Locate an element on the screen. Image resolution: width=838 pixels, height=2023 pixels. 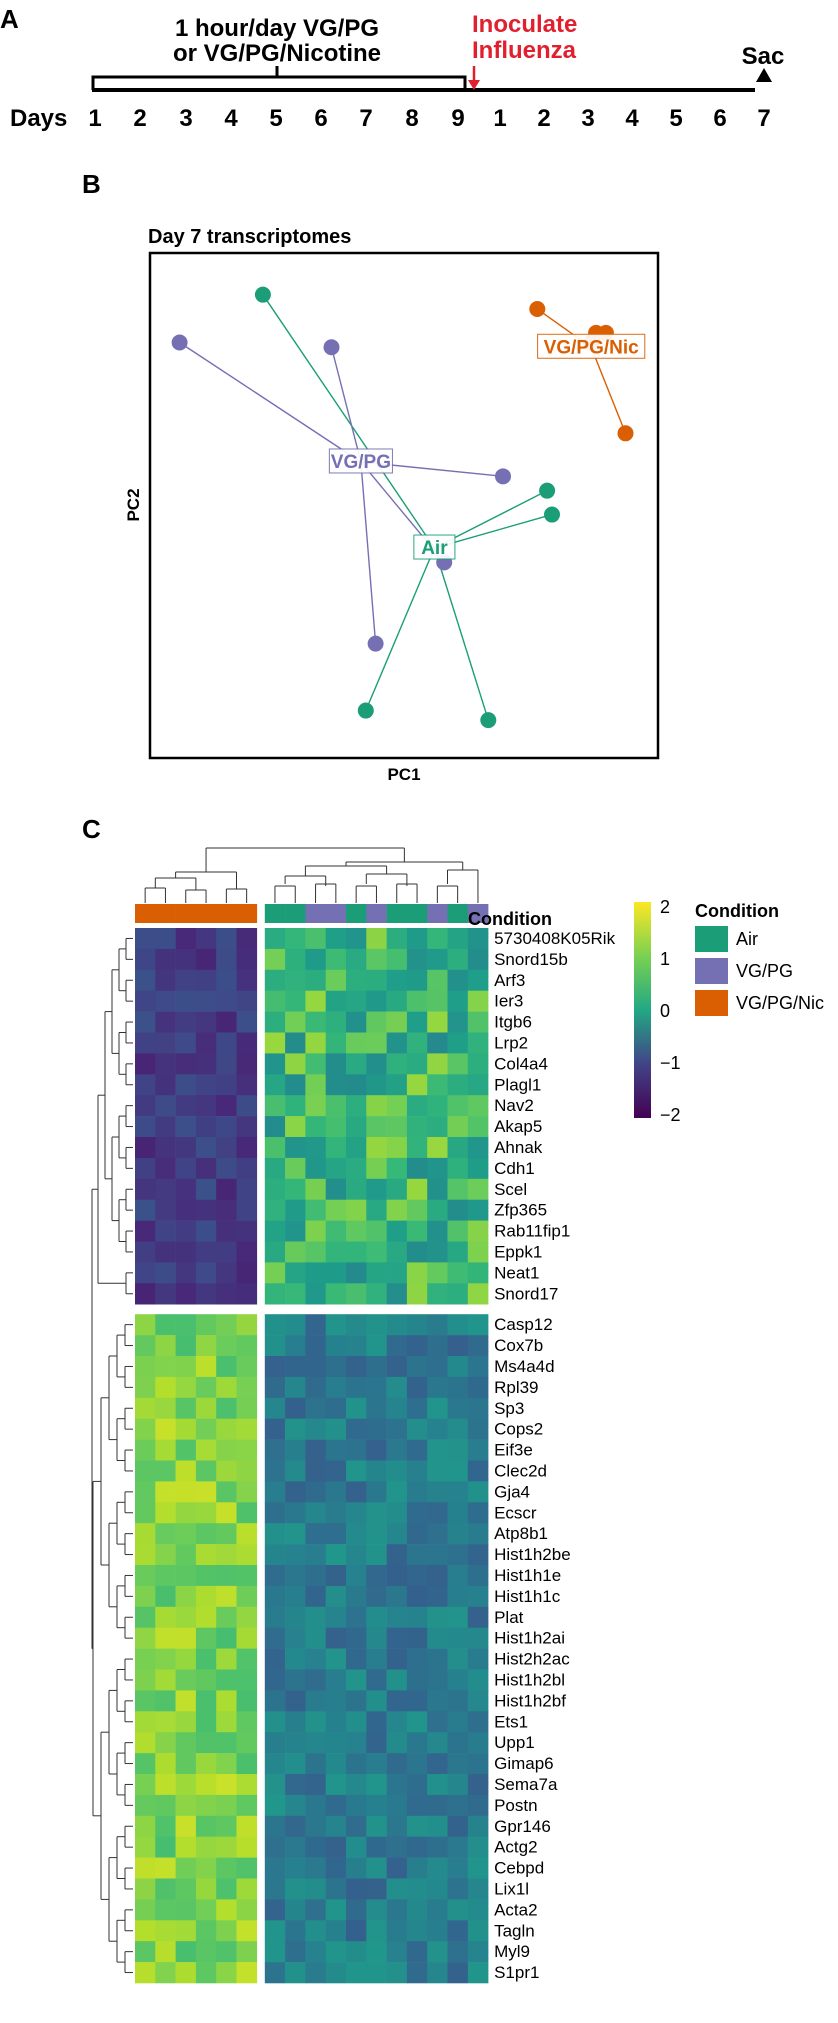
pca-y-axis-label: PC2 is located at coordinates (133, 504).